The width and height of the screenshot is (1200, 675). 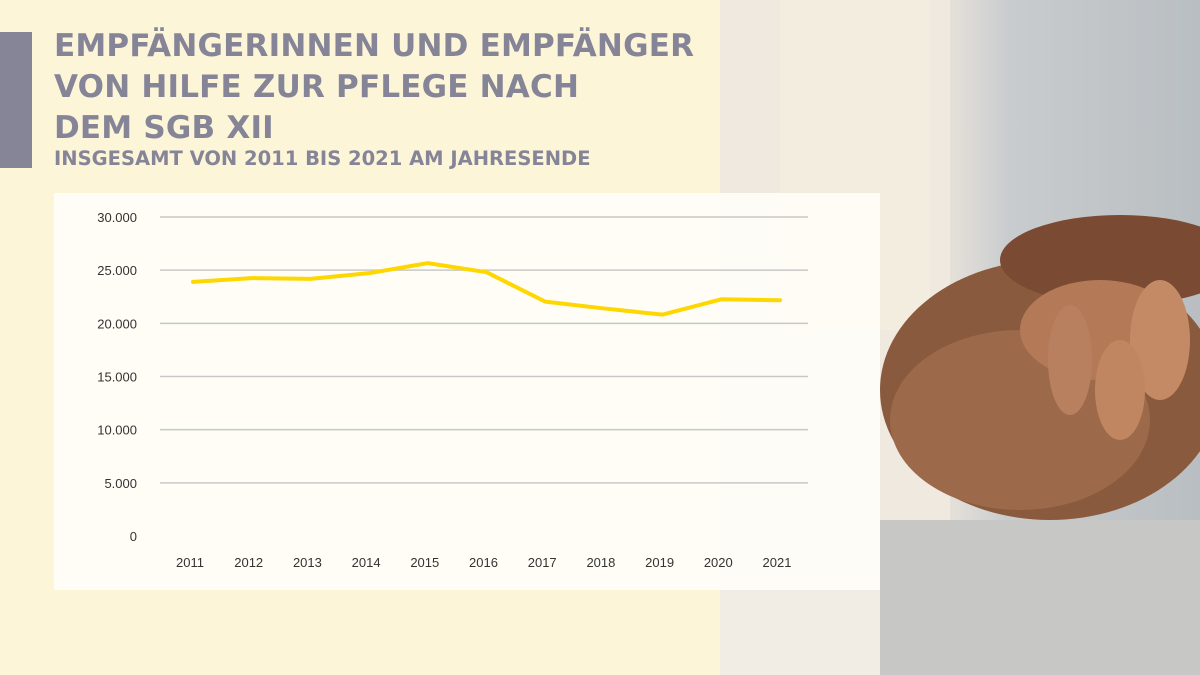 What do you see at coordinates (659, 562) in the screenshot?
I see `x-tick-label: 2019` at bounding box center [659, 562].